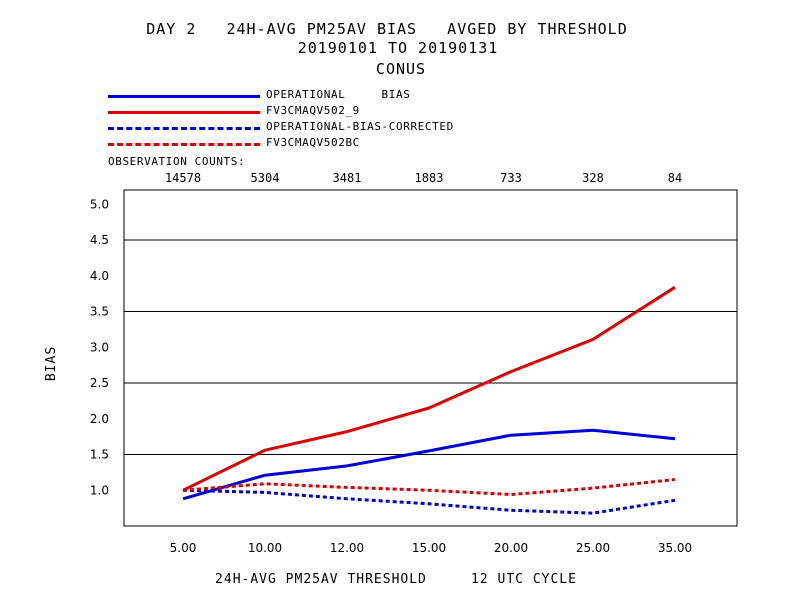 The width and height of the screenshot is (792, 612). Describe the element at coordinates (183, 178) in the screenshot. I see `observation-count: 14578` at that location.